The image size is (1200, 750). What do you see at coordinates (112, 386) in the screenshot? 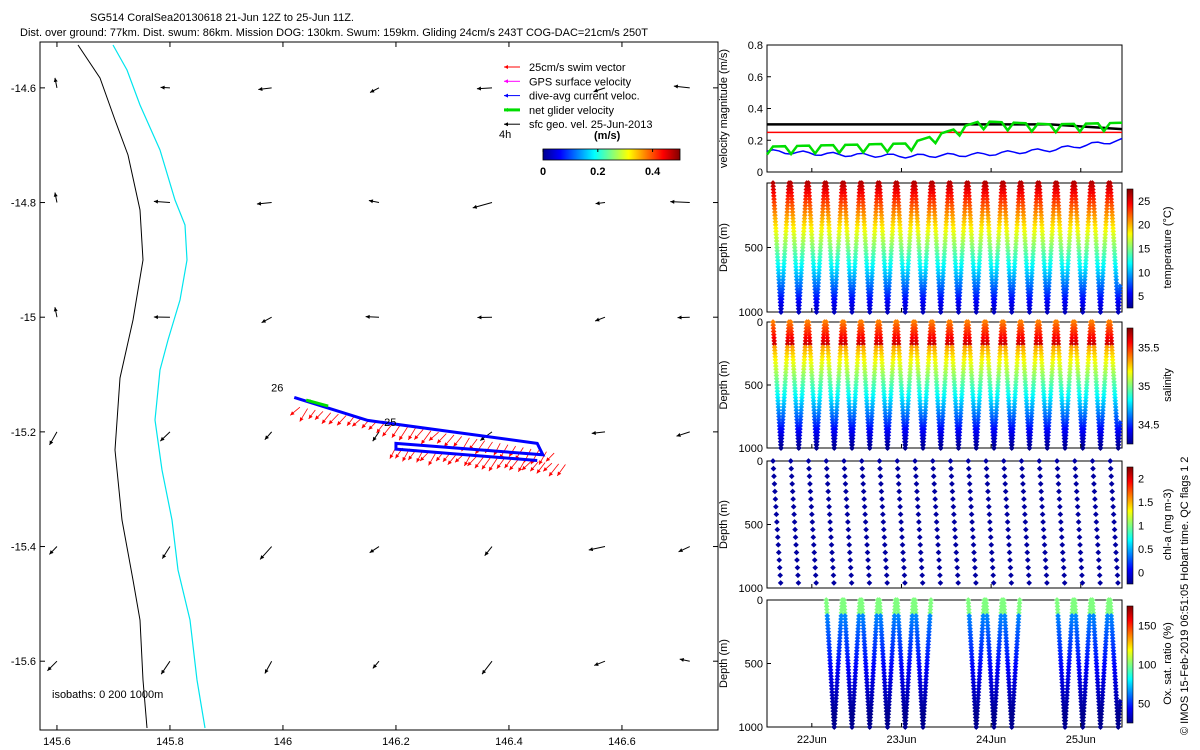
I see `isobath-0m` at bounding box center [112, 386].